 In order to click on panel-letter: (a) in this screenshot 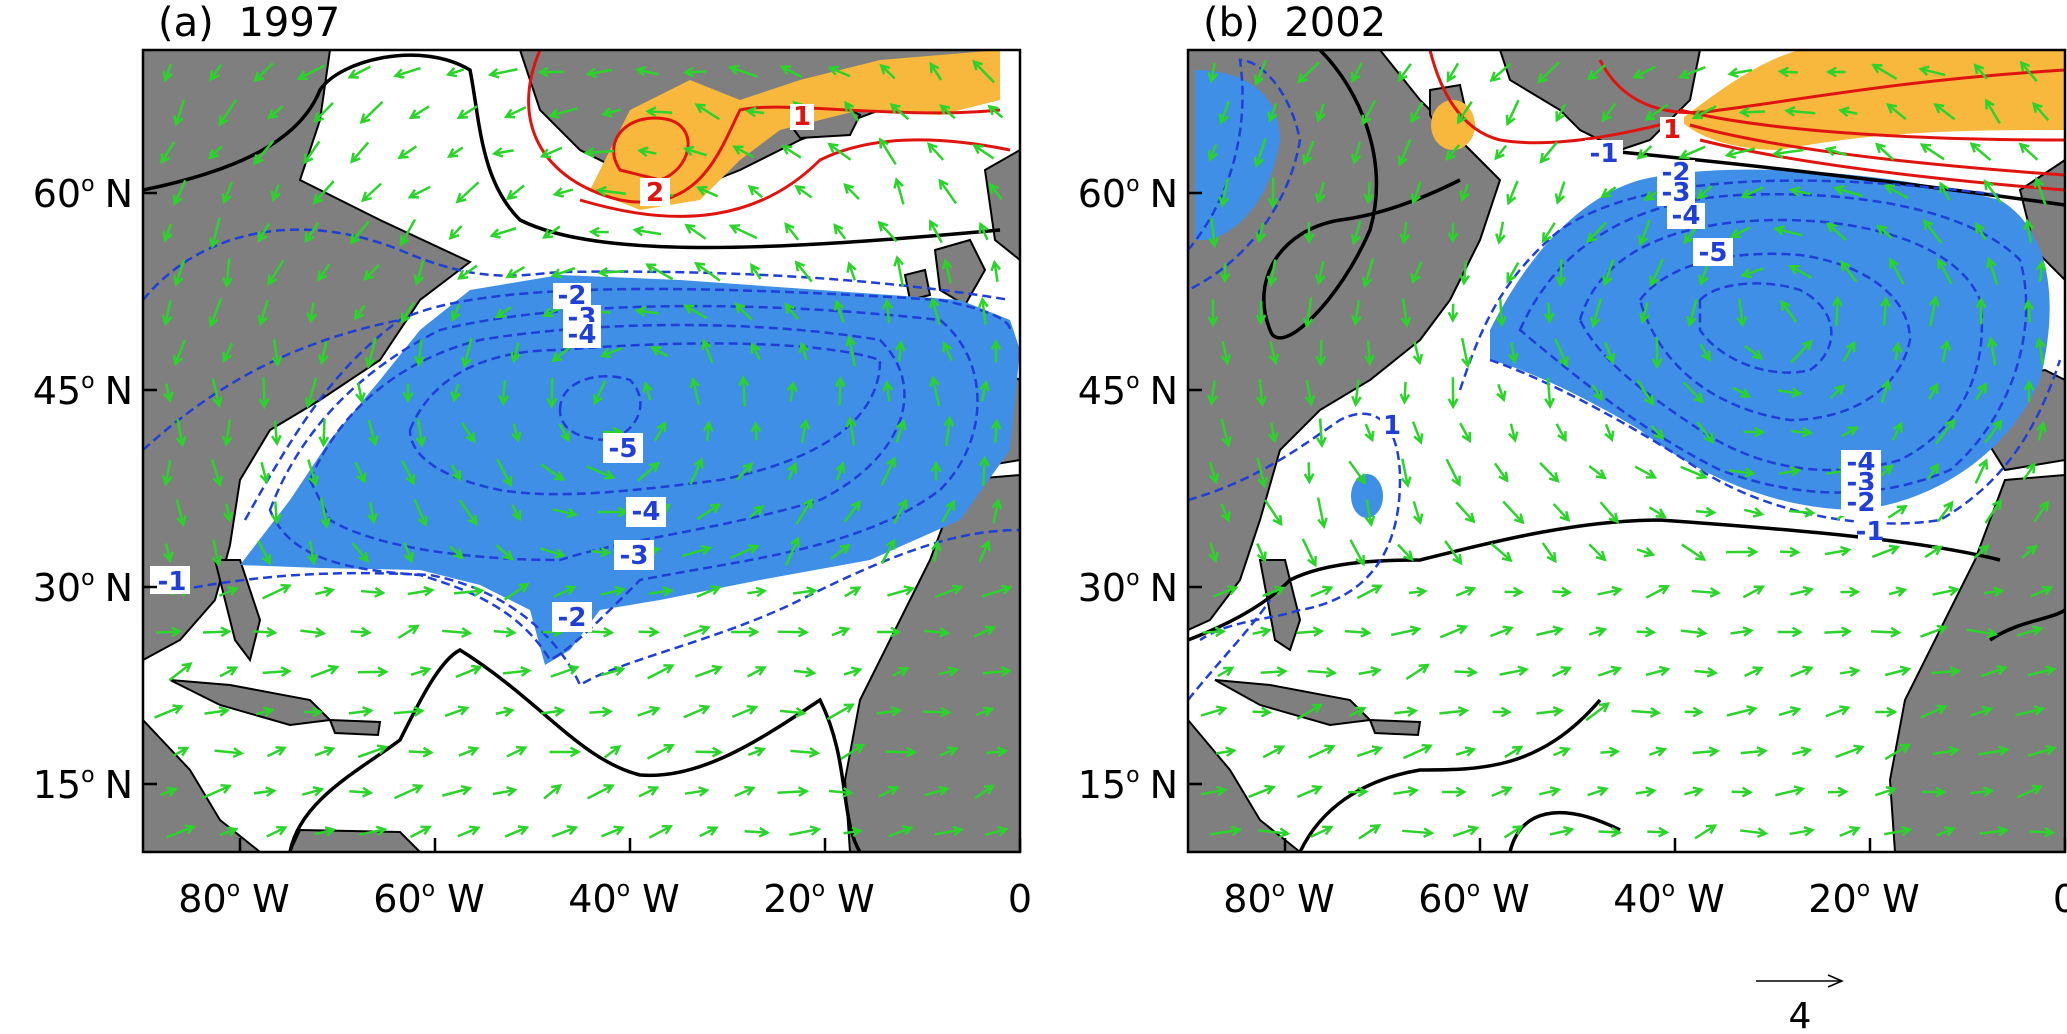, I will do `click(186, 23)`.